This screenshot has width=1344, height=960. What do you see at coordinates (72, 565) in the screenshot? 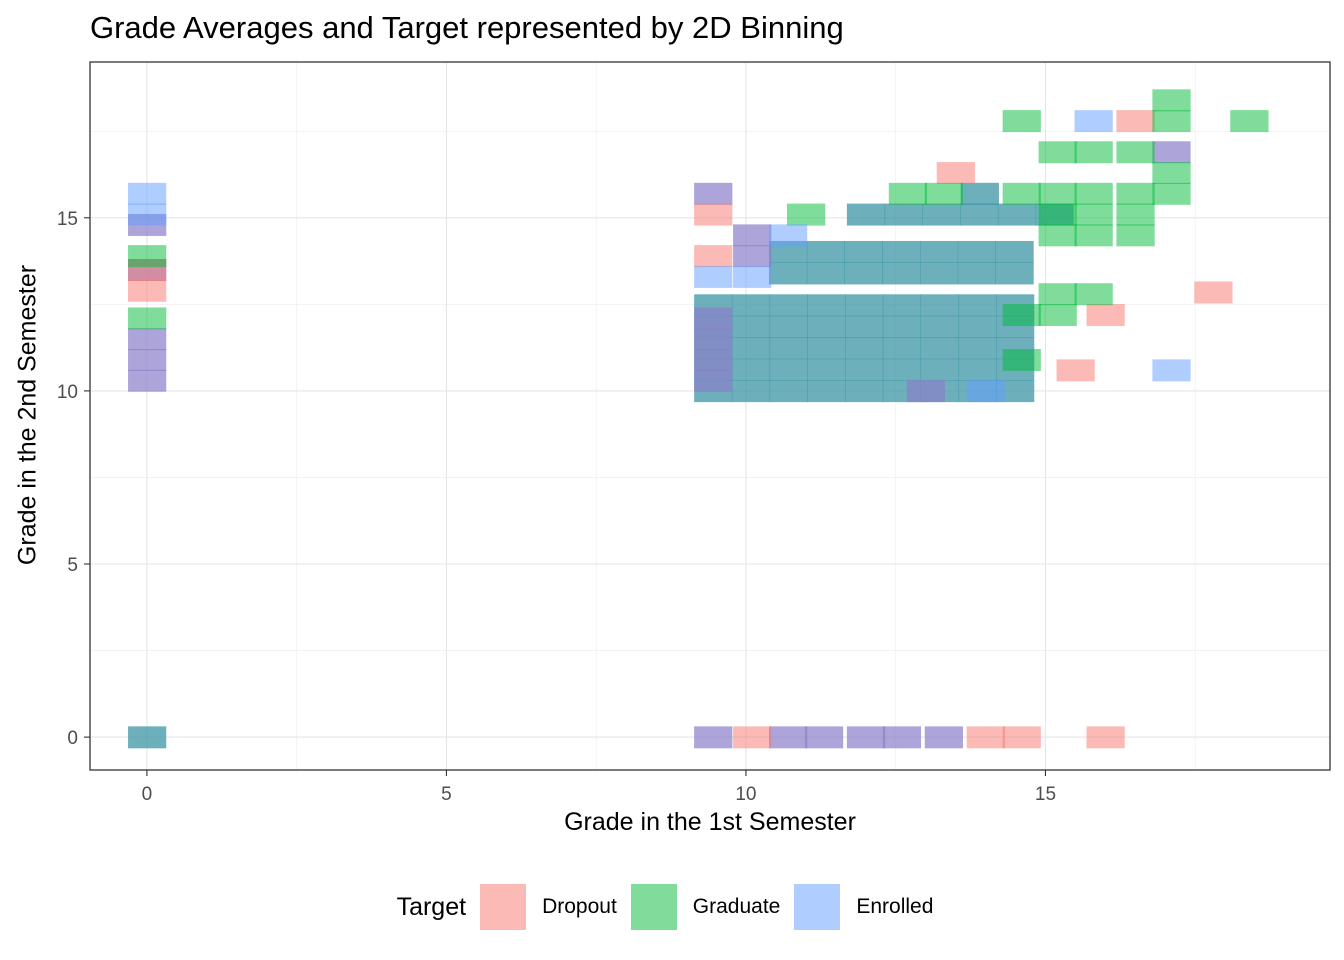
I see `y-tick-label: 5` at bounding box center [72, 565].